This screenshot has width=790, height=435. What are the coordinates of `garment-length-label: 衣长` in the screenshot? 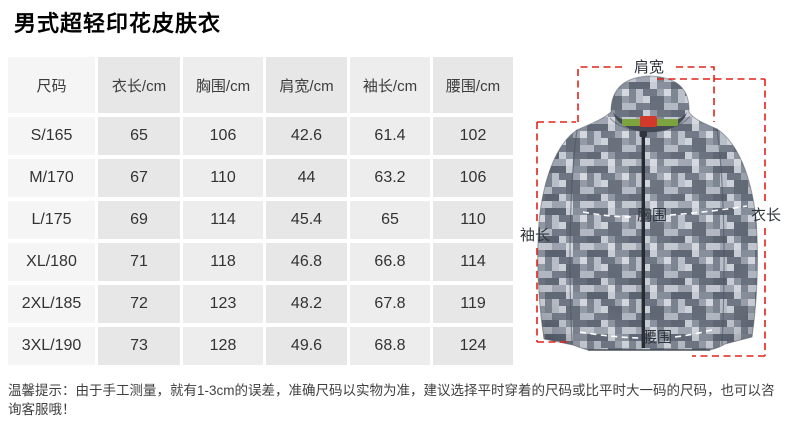 It's located at (766, 215).